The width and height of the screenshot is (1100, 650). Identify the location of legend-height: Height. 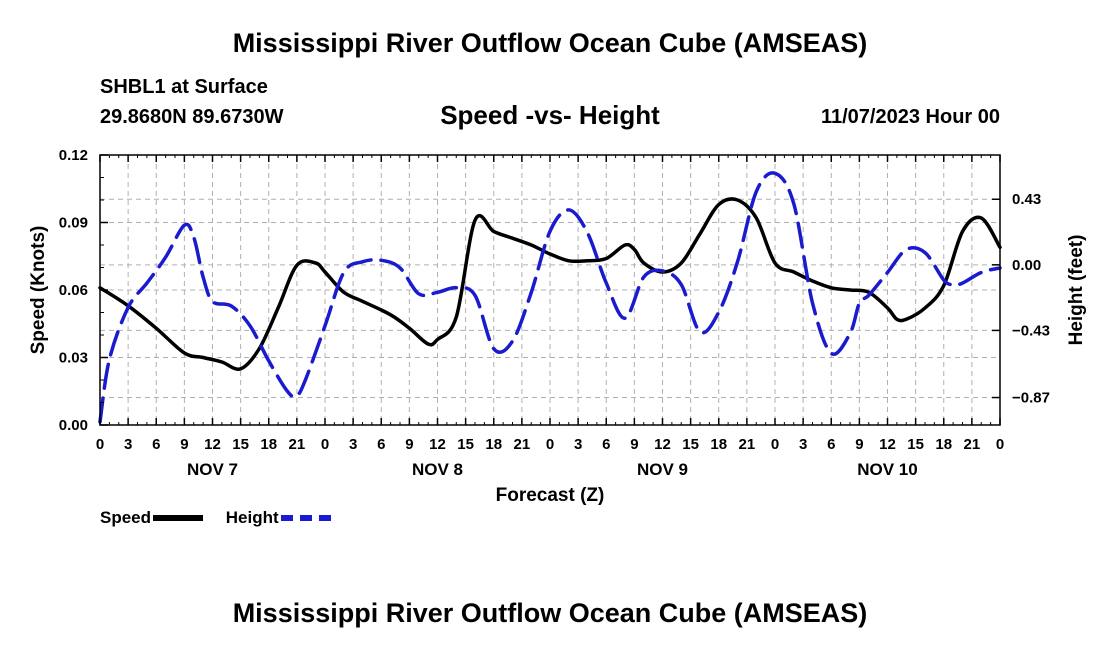
(278, 518).